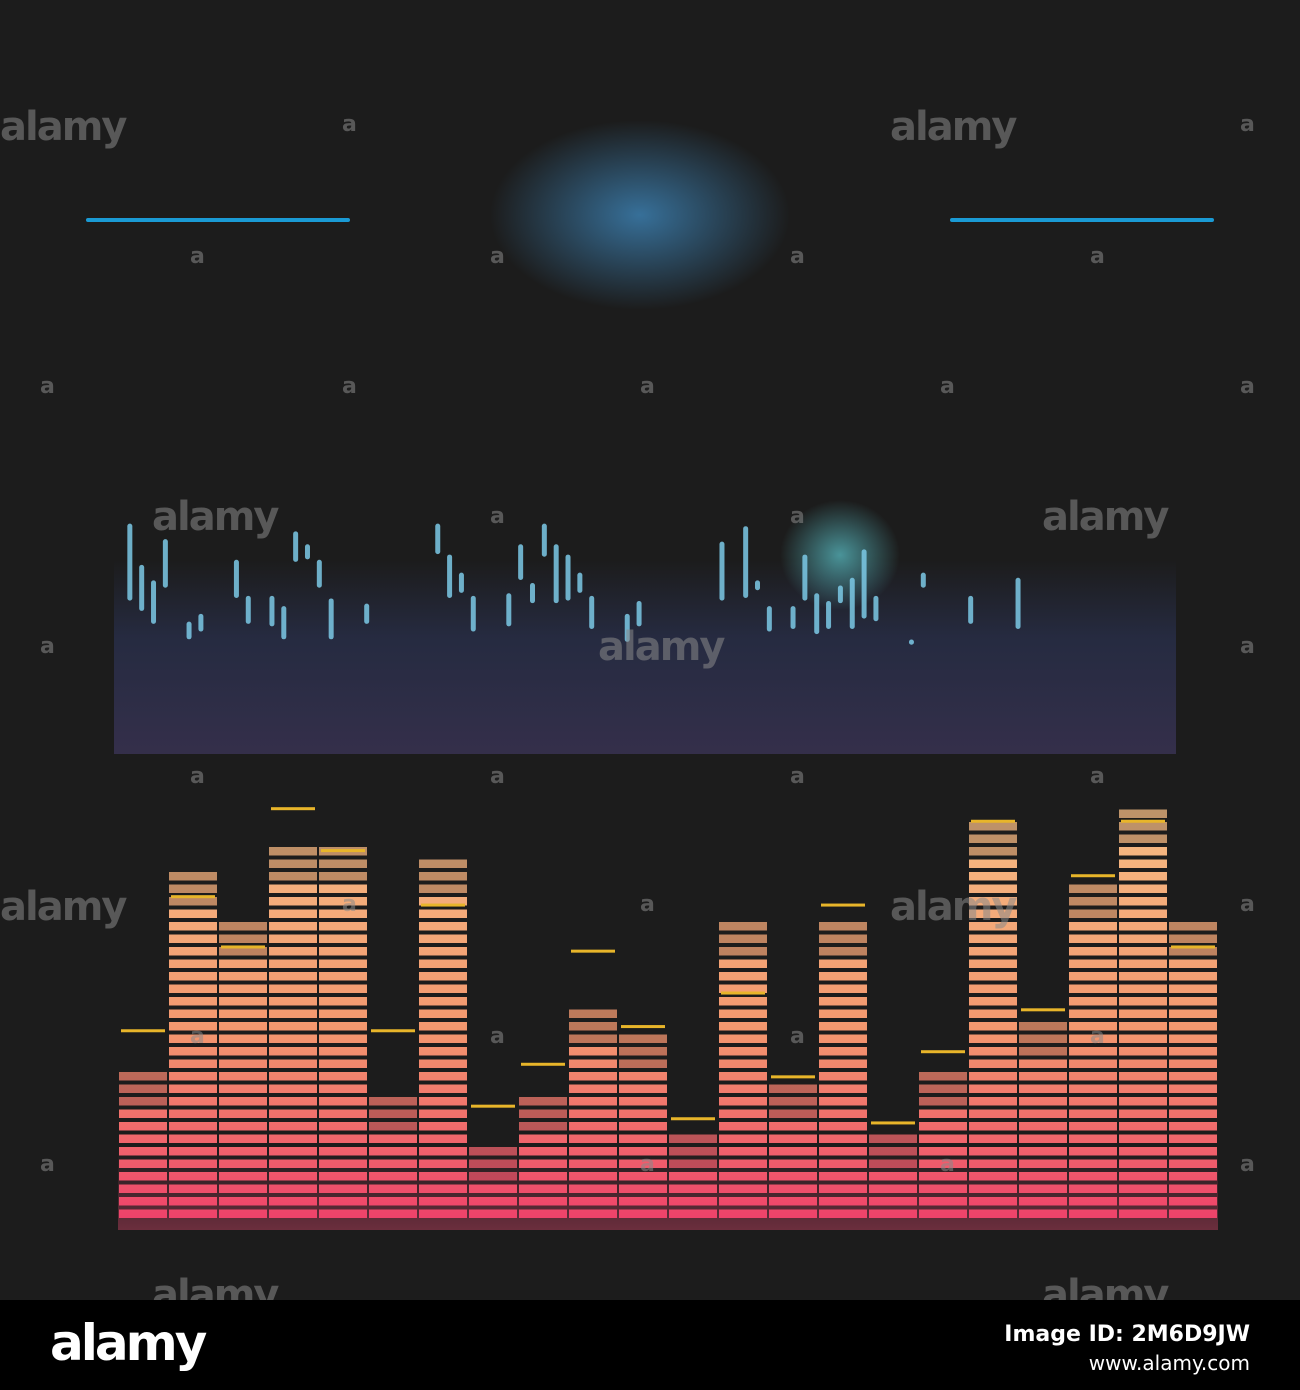 This screenshot has width=1300, height=1390. What do you see at coordinates (1127, 1334) in the screenshot?
I see `image-id: Image ID: 2M6D9JW` at bounding box center [1127, 1334].